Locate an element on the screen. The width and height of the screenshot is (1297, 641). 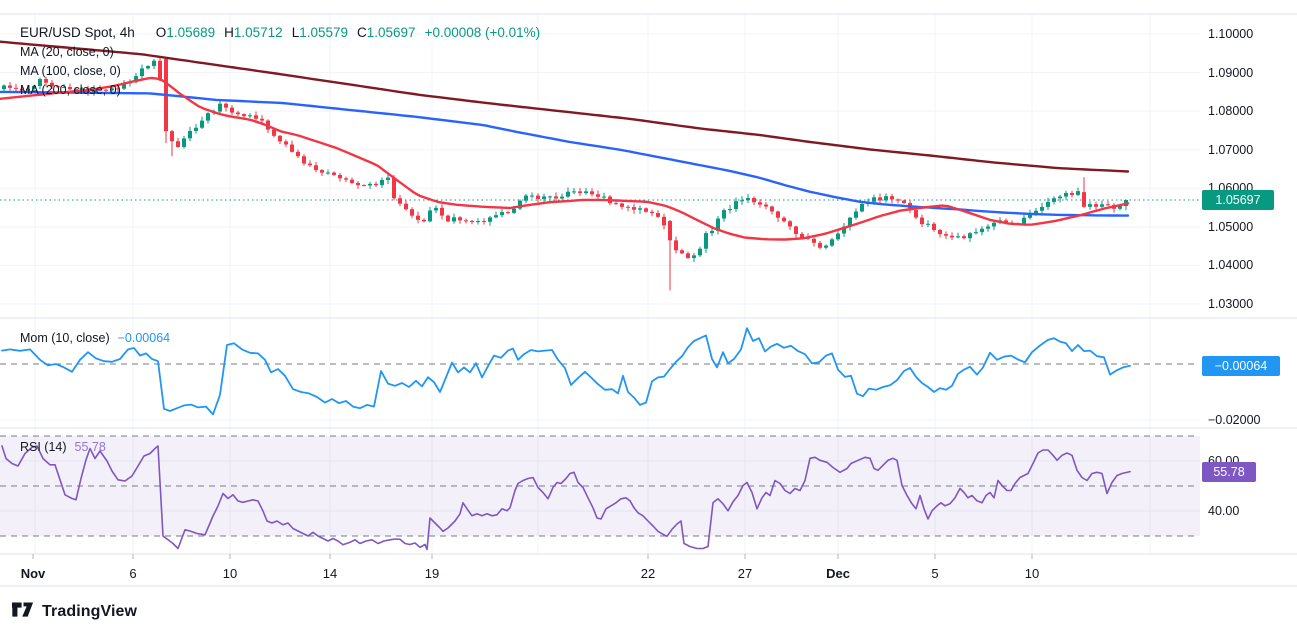
open-label: O is located at coordinates (161, 32).